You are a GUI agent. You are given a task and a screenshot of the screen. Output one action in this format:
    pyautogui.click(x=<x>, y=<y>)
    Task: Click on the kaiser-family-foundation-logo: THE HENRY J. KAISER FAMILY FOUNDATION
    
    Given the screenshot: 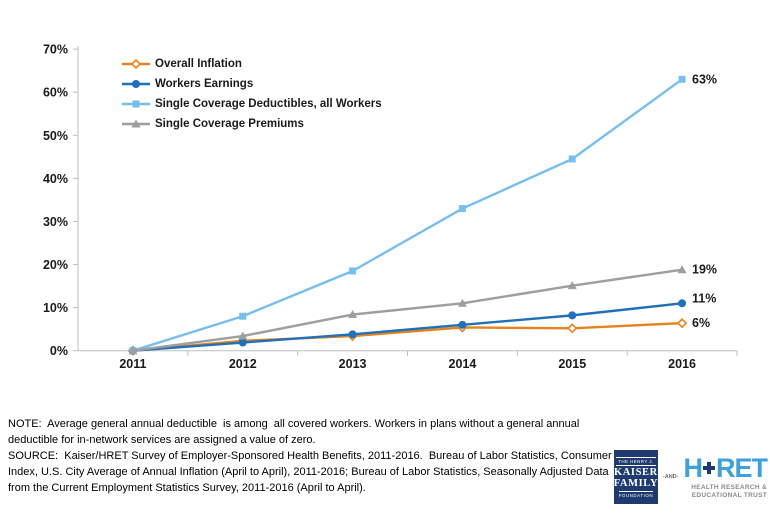 What is the action you would take?
    pyautogui.click(x=636, y=477)
    